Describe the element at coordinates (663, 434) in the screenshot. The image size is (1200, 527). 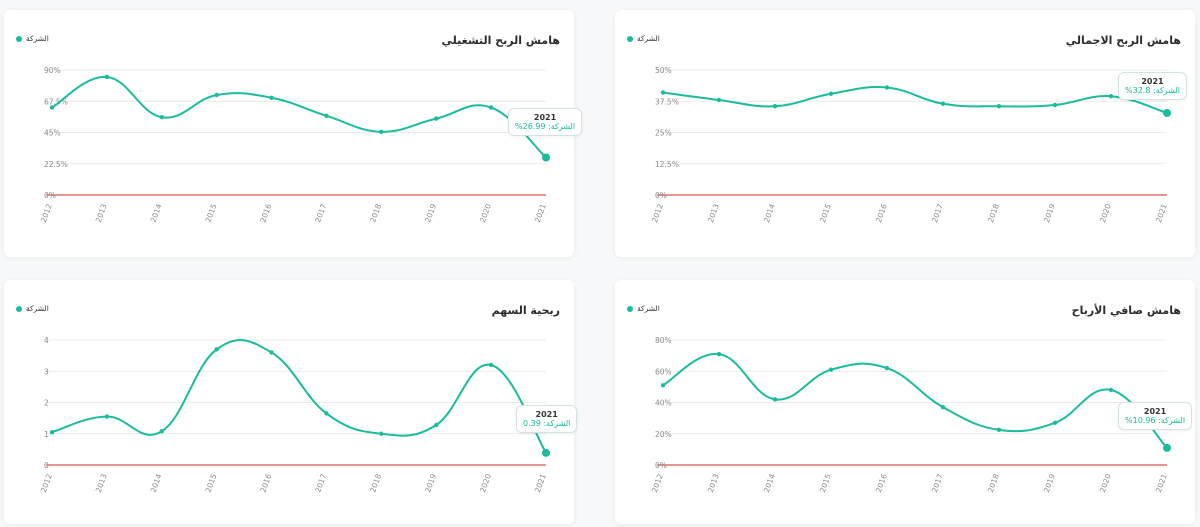
I see `y-tick-label: 20%` at that location.